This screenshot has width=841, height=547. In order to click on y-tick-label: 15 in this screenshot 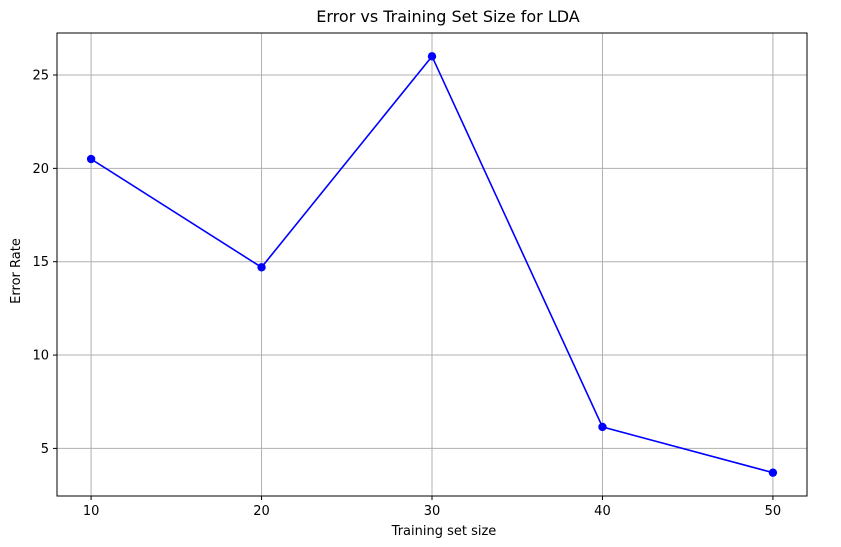, I will do `click(40, 262)`.